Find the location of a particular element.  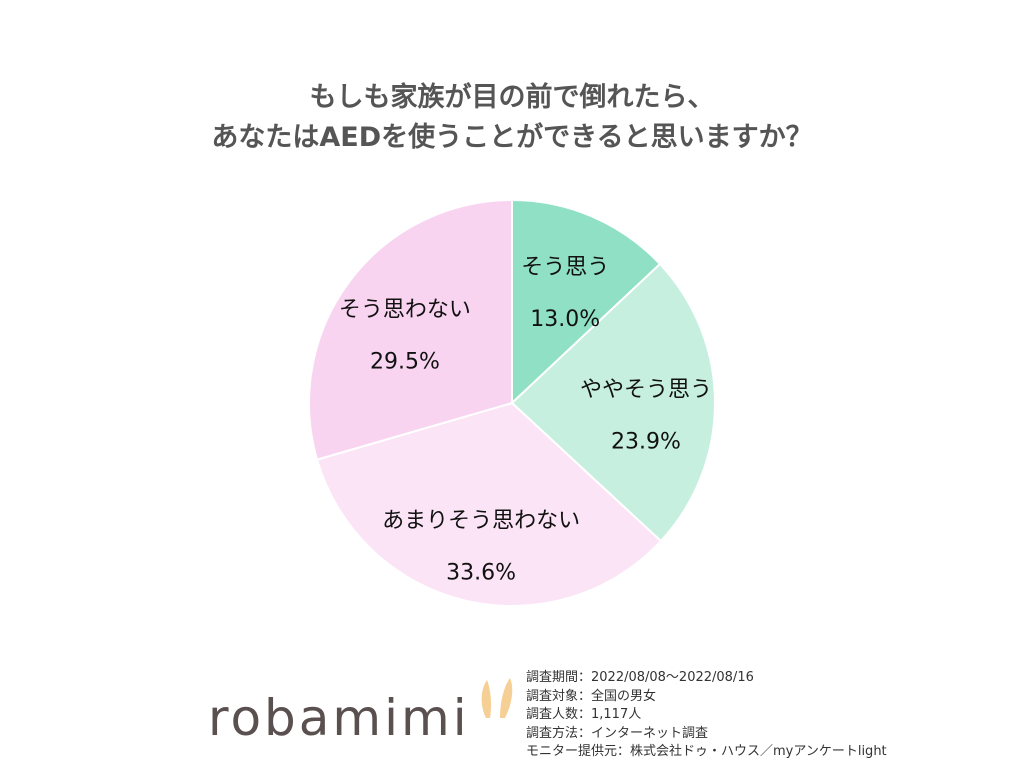

chart-title: もしも家族が目の前で倒れたら、 あなたはAEDを使うことができると思いますか？ is located at coordinates (512, 118).